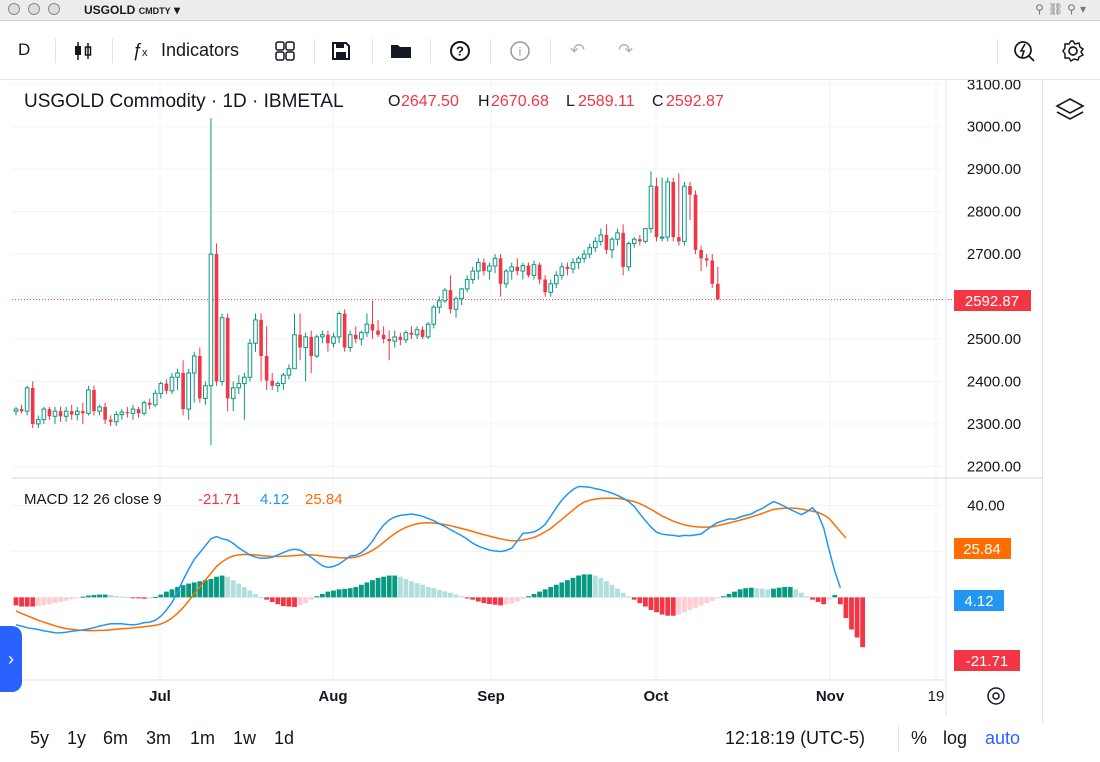 Image resolution: width=1100 pixels, height=762 pixels. What do you see at coordinates (919, 738) in the screenshot?
I see `percent-toggle: %` at bounding box center [919, 738].